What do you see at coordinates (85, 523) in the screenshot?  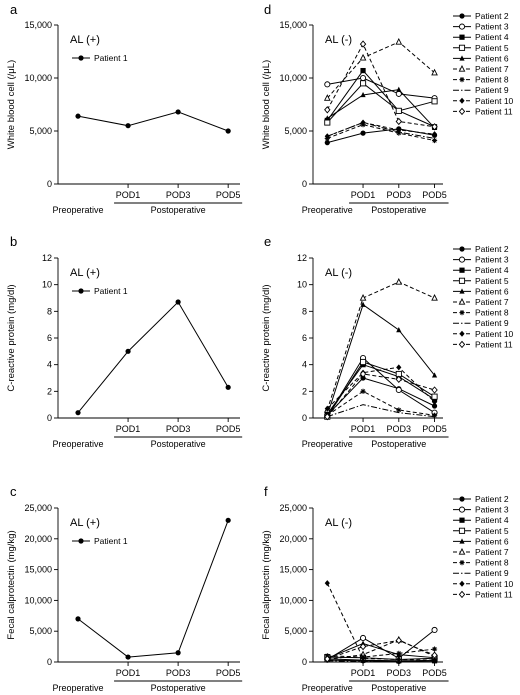 I see `panel-title: AL (+)` at bounding box center [85, 523].